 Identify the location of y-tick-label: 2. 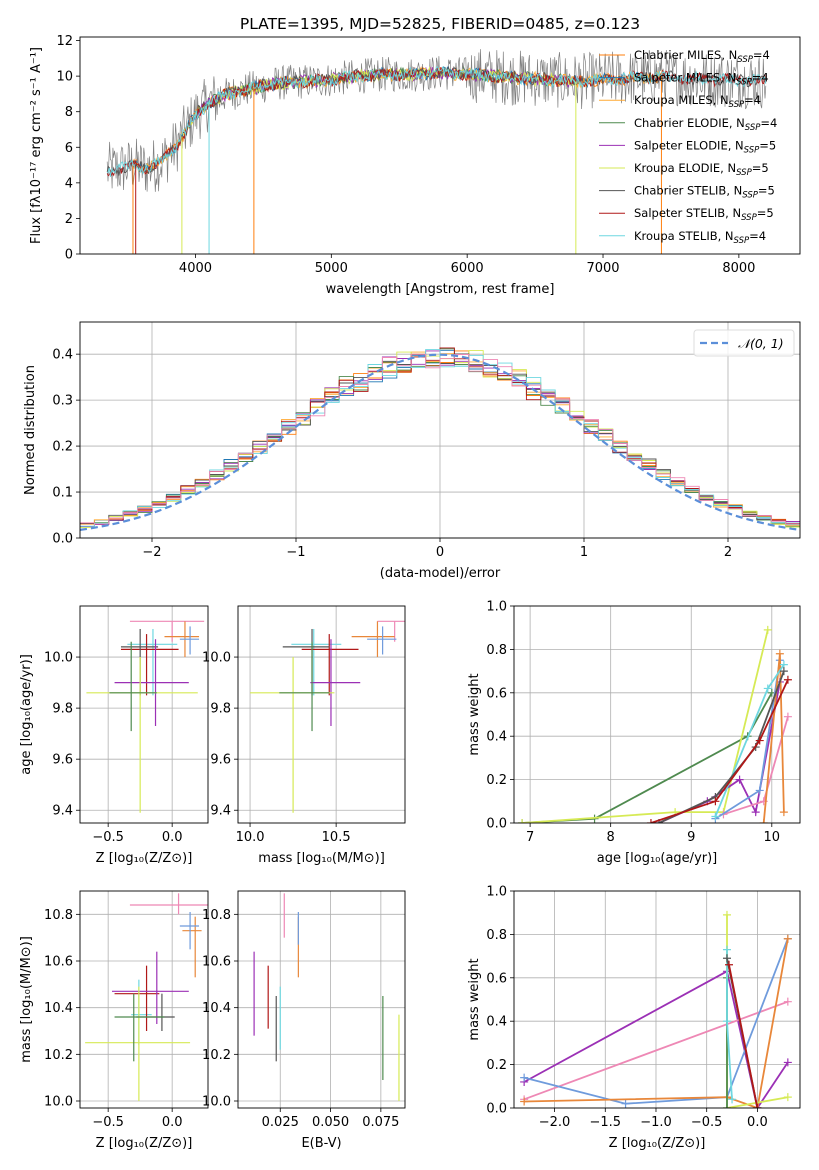
(69, 219).